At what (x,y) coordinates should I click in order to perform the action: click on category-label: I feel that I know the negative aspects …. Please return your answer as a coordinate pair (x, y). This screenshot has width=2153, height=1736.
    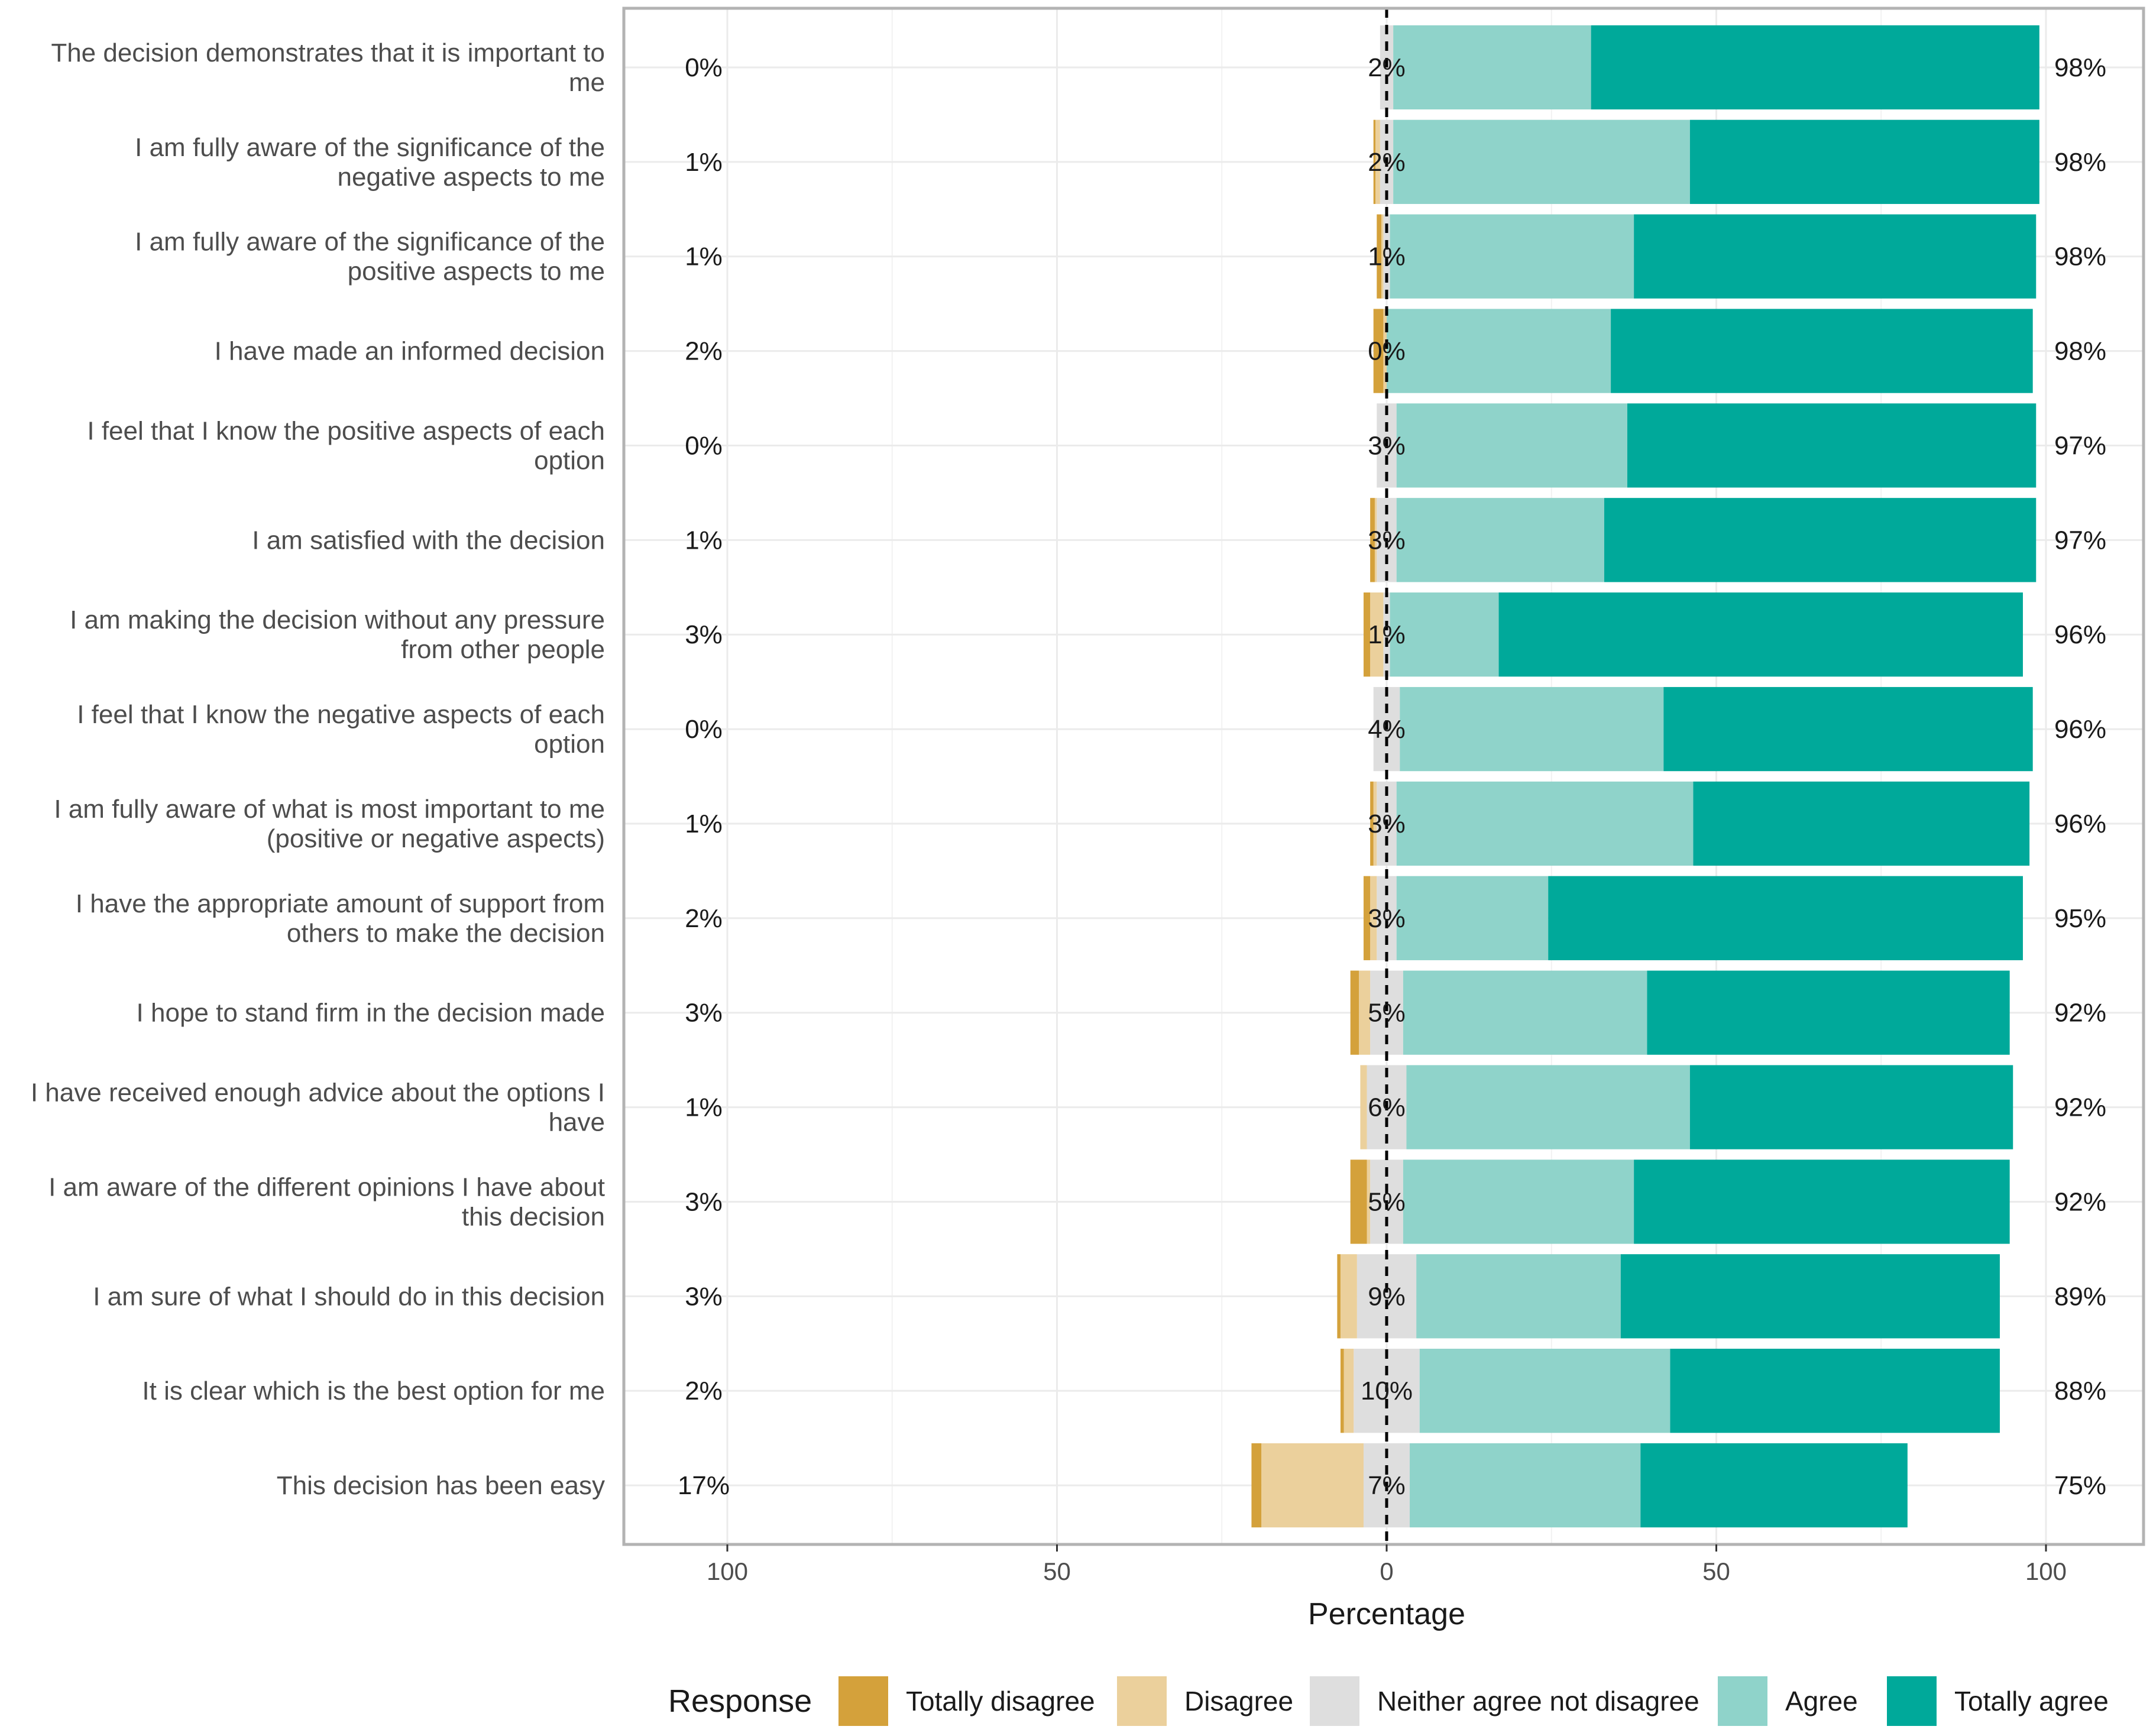
    Looking at the image, I should click on (341, 714).